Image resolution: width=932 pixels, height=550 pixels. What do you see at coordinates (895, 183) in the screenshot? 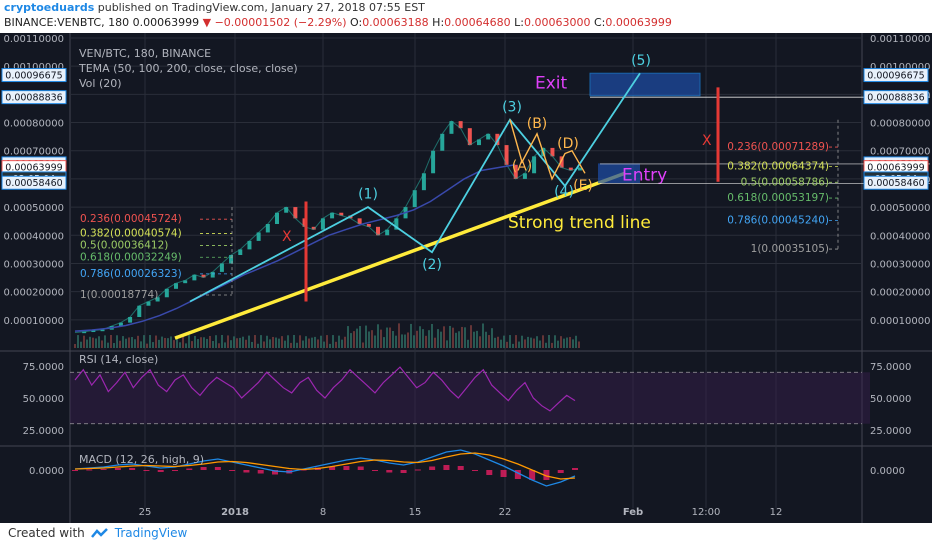
I see `price-marker-right: 0.00058460` at bounding box center [895, 183].